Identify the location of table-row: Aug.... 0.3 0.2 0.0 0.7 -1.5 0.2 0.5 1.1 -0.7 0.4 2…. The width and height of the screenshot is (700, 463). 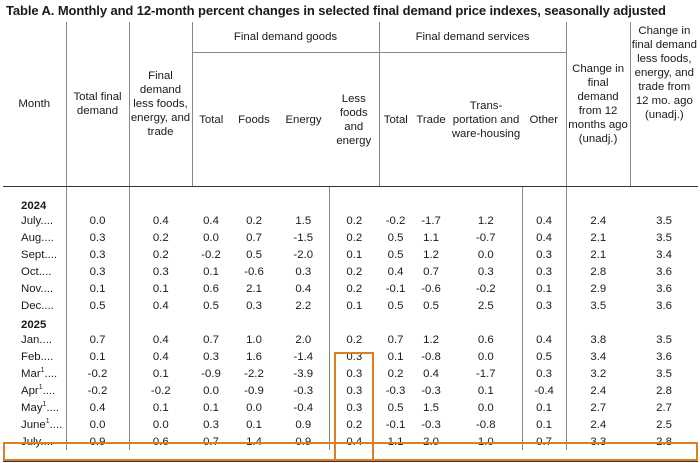
(350, 237).